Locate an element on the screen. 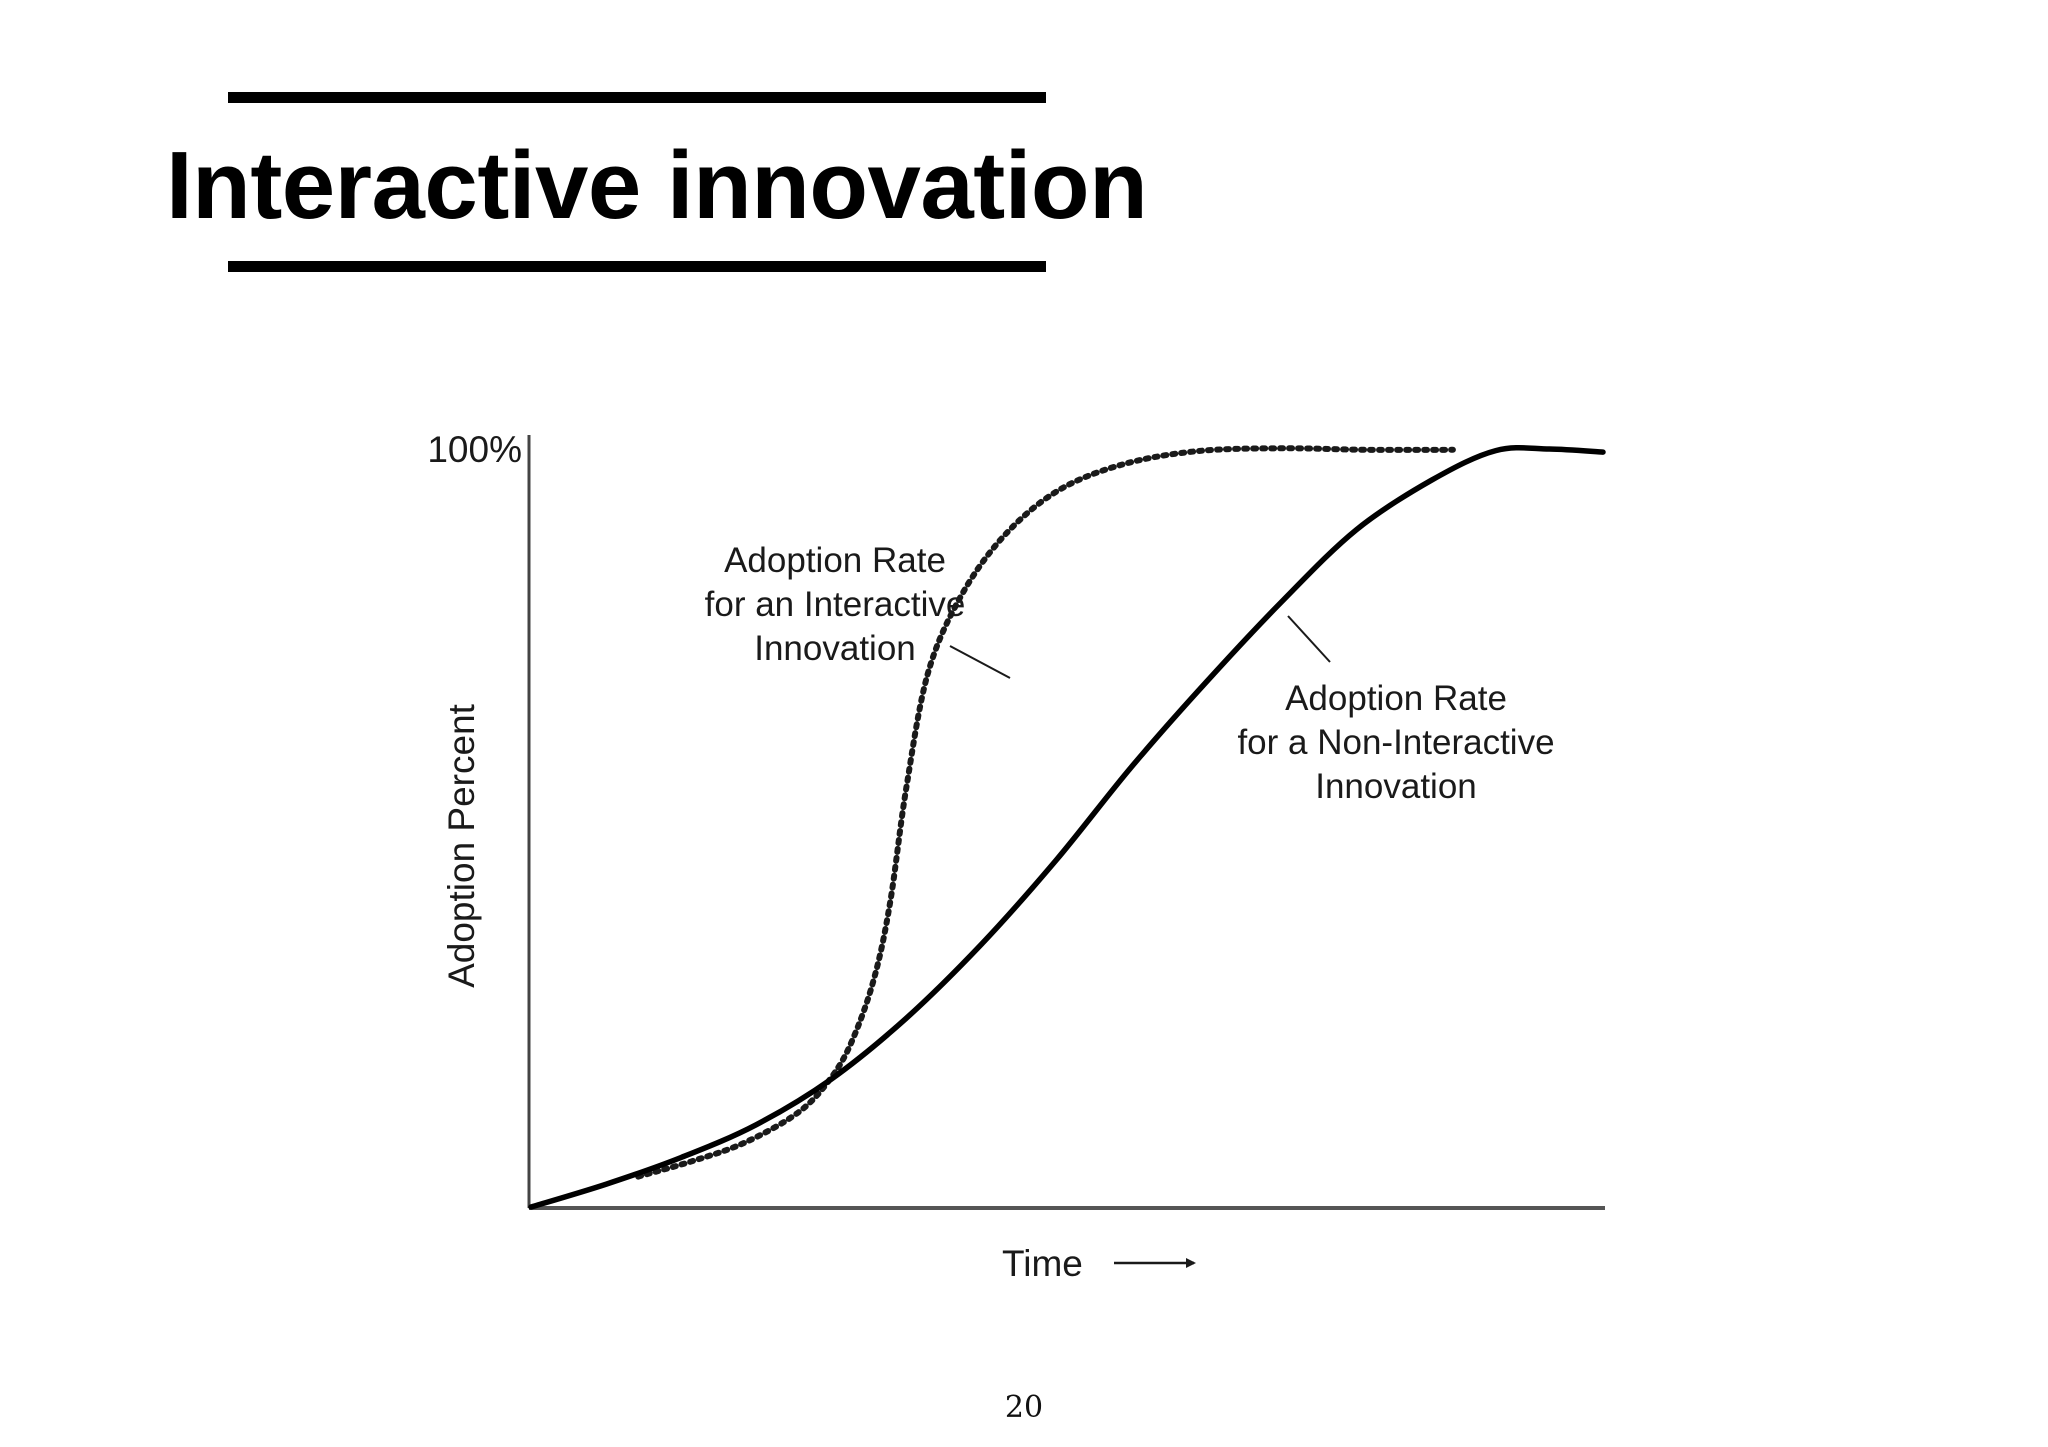 The height and width of the screenshot is (1447, 2048). interactive-label-line-2: for an Interactive is located at coordinates (835, 604).